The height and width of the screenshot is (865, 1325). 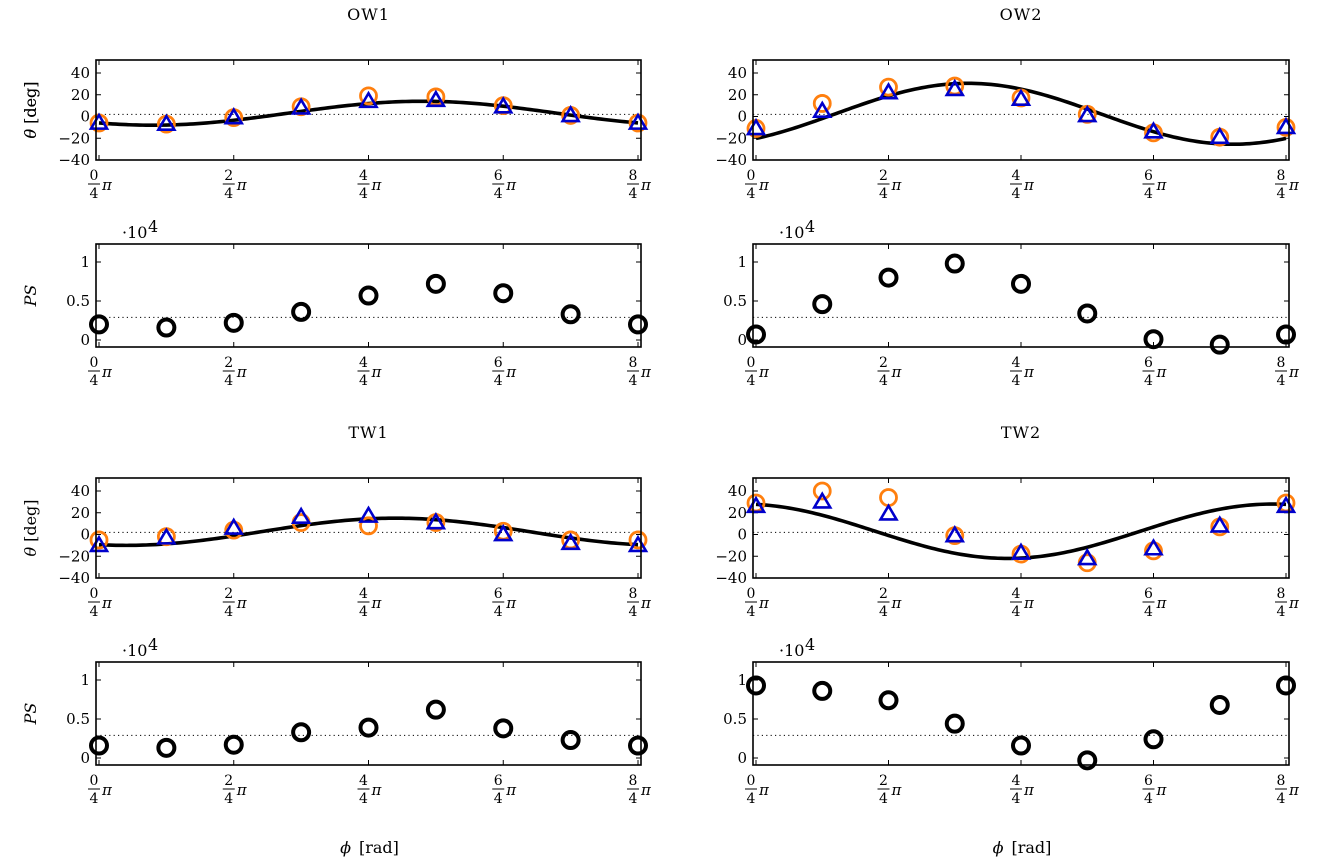 What do you see at coordinates (1021, 432) in the screenshot?
I see `panel-title: TW2` at bounding box center [1021, 432].